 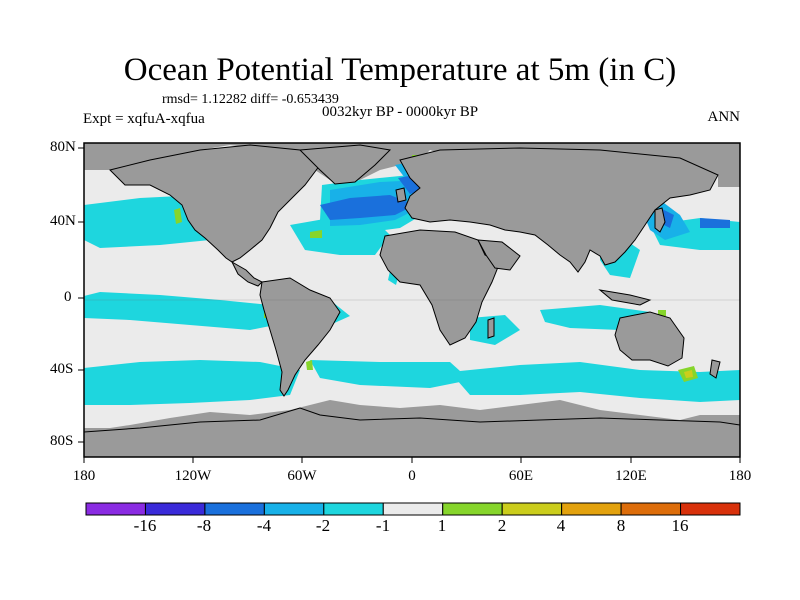 I want to click on lat-label-40n: 40N, so click(x=63, y=221).